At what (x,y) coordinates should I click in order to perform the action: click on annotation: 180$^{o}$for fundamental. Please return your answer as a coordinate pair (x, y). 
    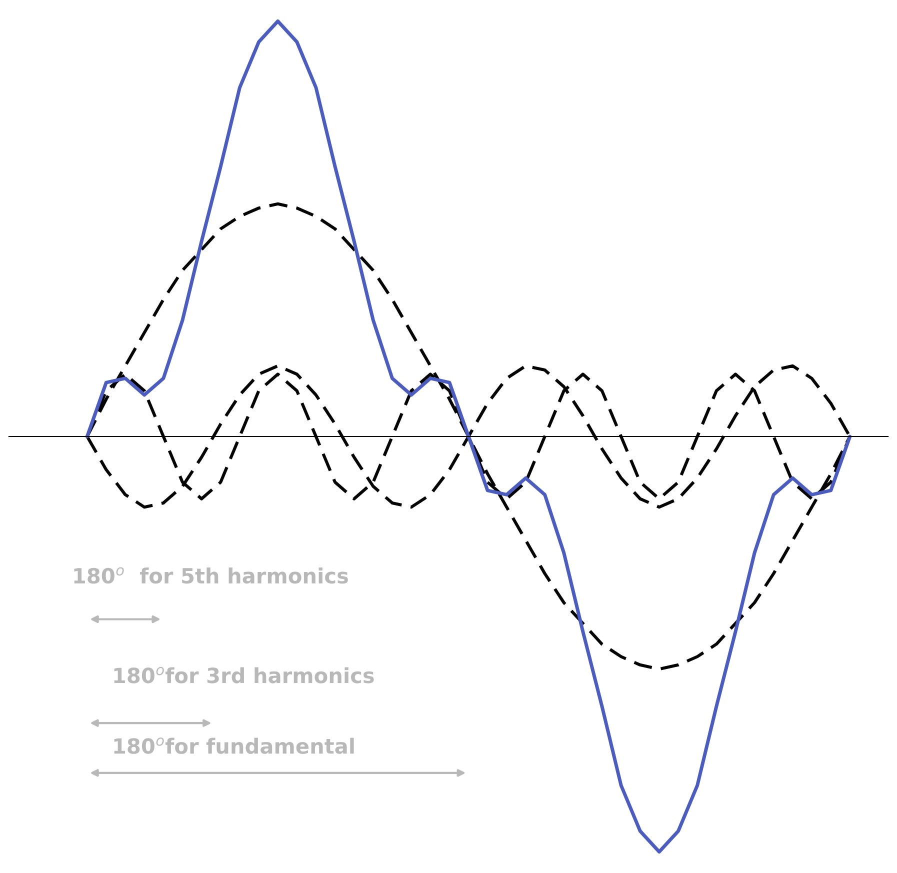
    Looking at the image, I should click on (234, 745).